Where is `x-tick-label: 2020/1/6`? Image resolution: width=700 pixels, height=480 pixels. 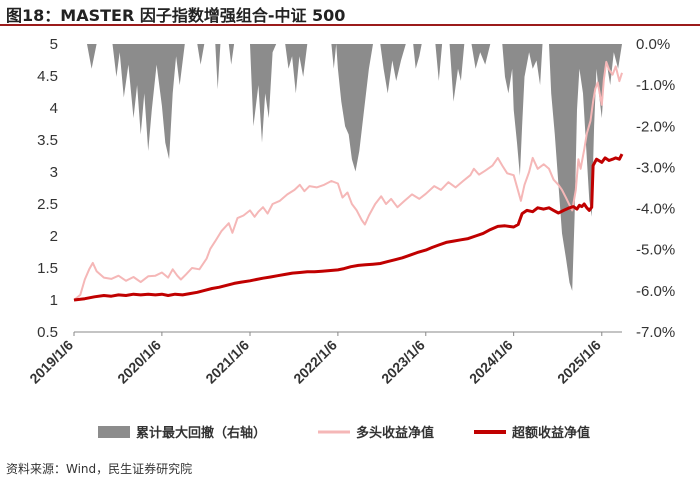
x-tick-label: 2020/1/6 is located at coordinates (139, 362).